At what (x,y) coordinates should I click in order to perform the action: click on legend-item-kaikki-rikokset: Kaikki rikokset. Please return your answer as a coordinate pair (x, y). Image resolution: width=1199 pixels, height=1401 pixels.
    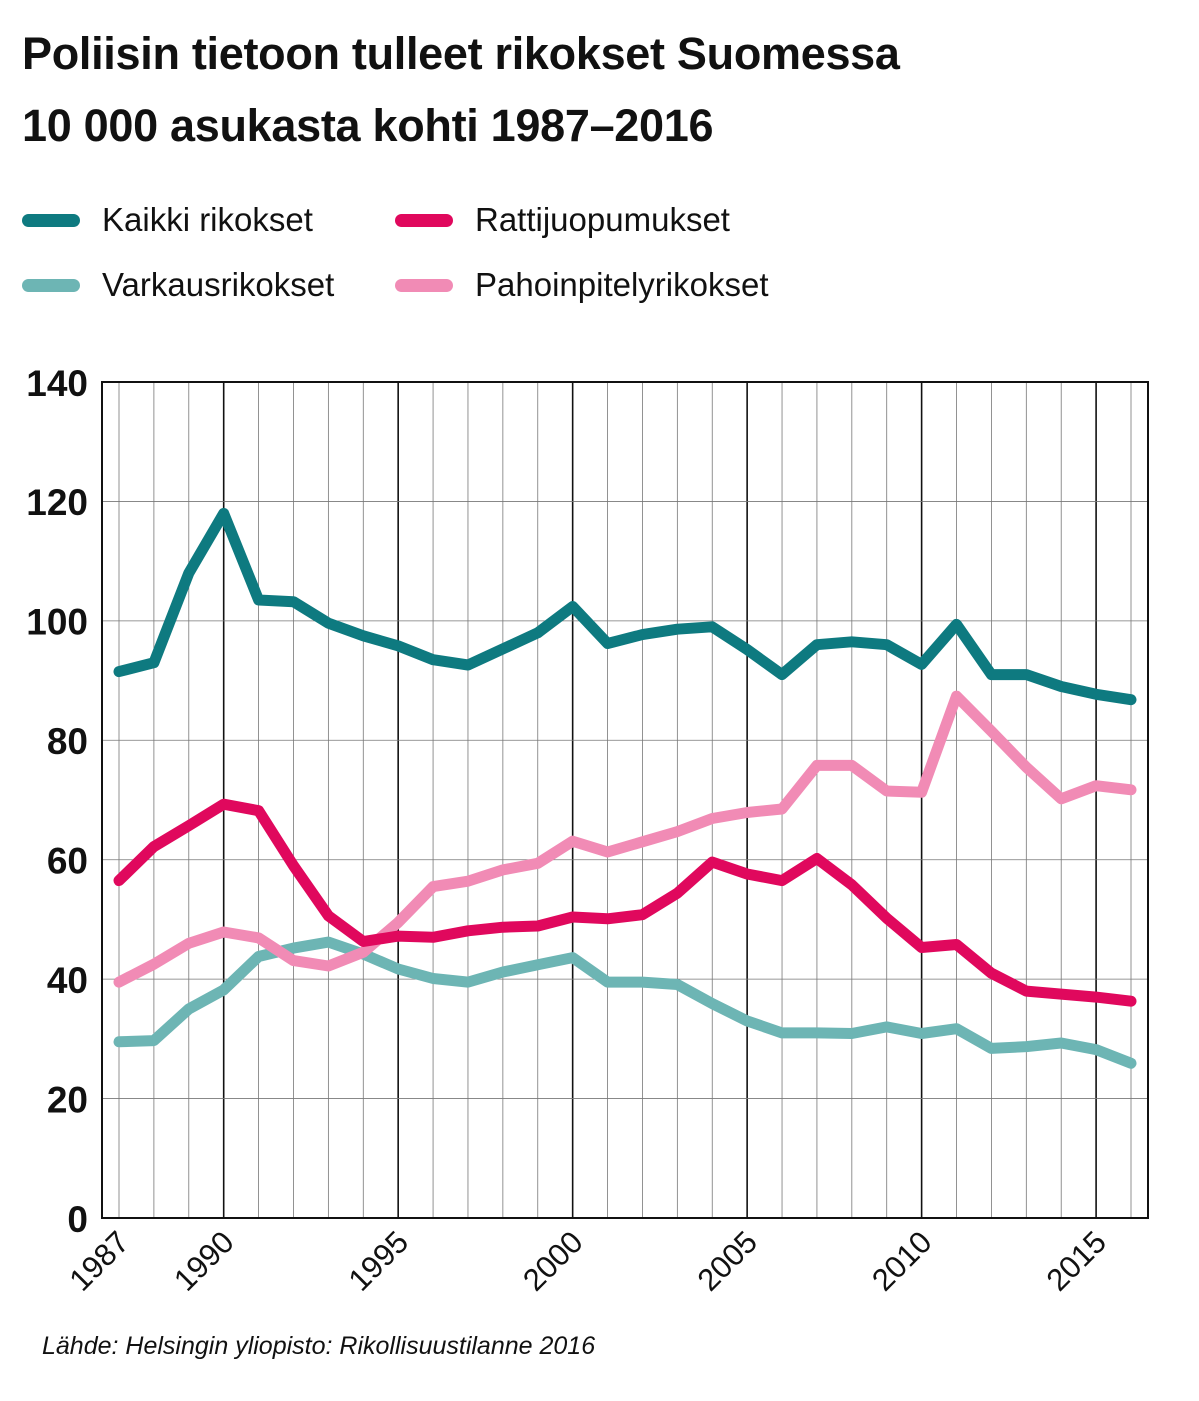
    Looking at the image, I should click on (167, 220).